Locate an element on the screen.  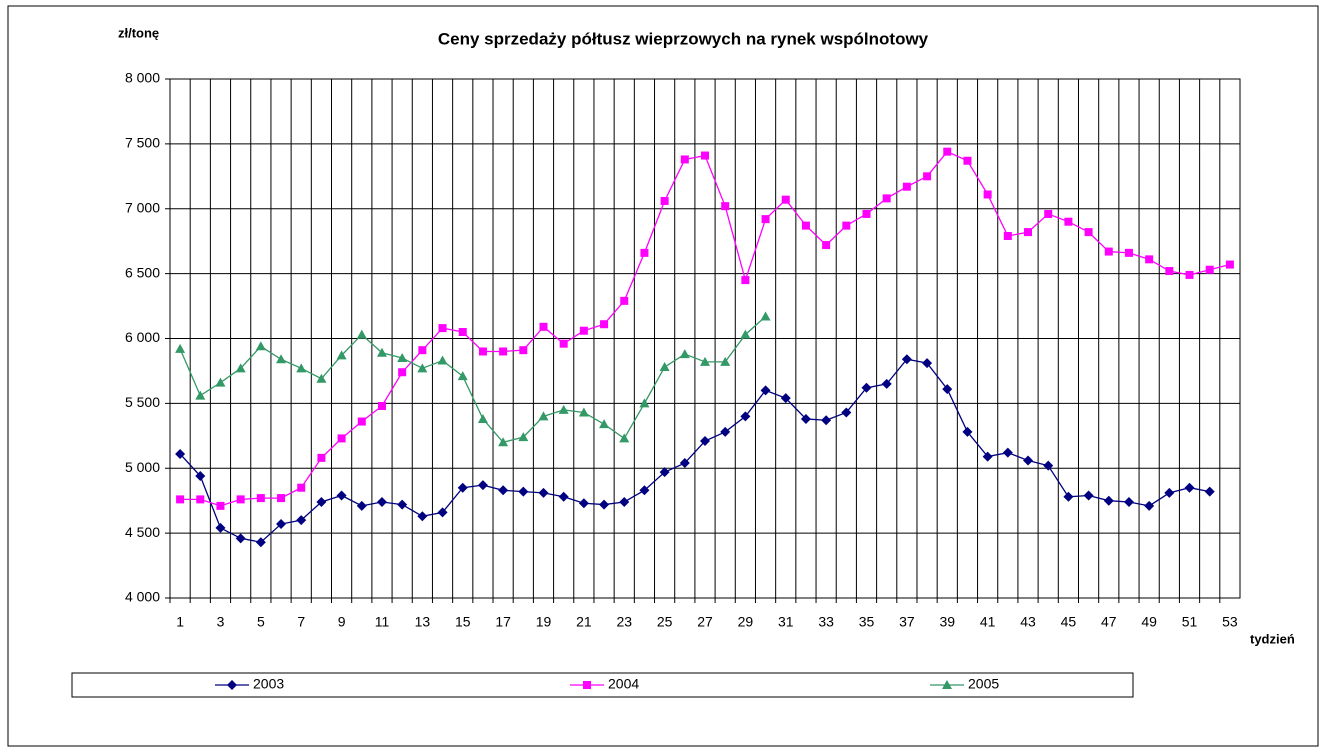
y-axis-label: zł/tonę is located at coordinates (138, 32).